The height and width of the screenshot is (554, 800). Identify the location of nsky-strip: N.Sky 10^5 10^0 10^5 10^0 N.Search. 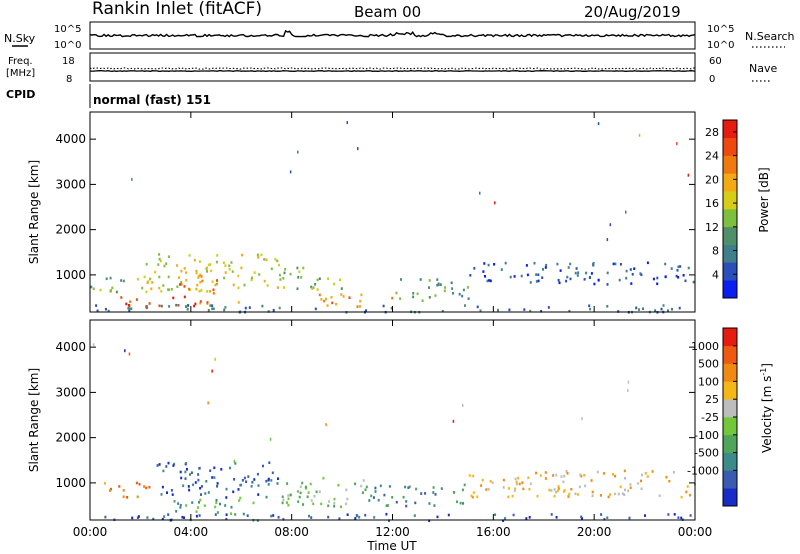
(399, 36).